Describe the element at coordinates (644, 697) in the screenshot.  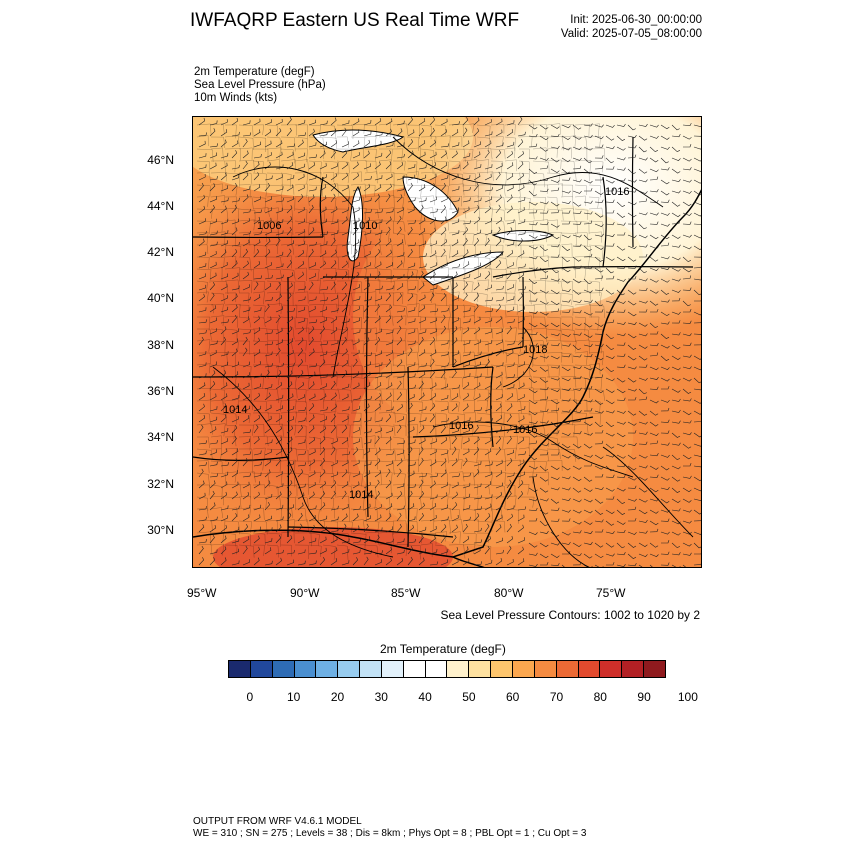
I see `colorbar-label: 90` at that location.